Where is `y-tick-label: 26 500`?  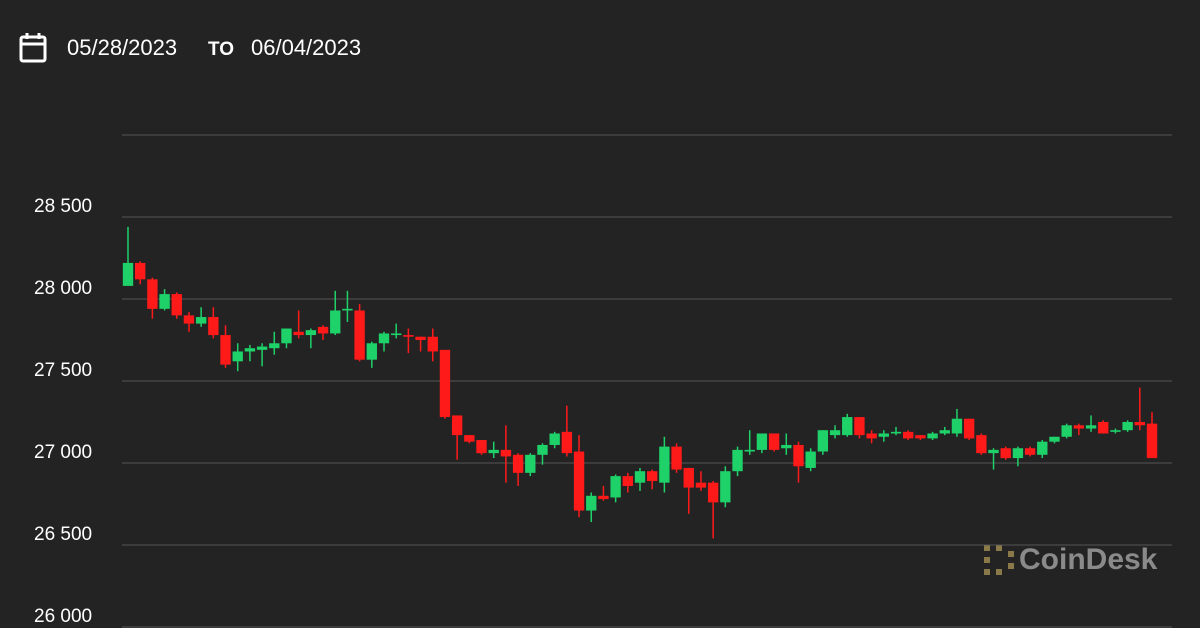 y-tick-label: 26 500 is located at coordinates (63, 534).